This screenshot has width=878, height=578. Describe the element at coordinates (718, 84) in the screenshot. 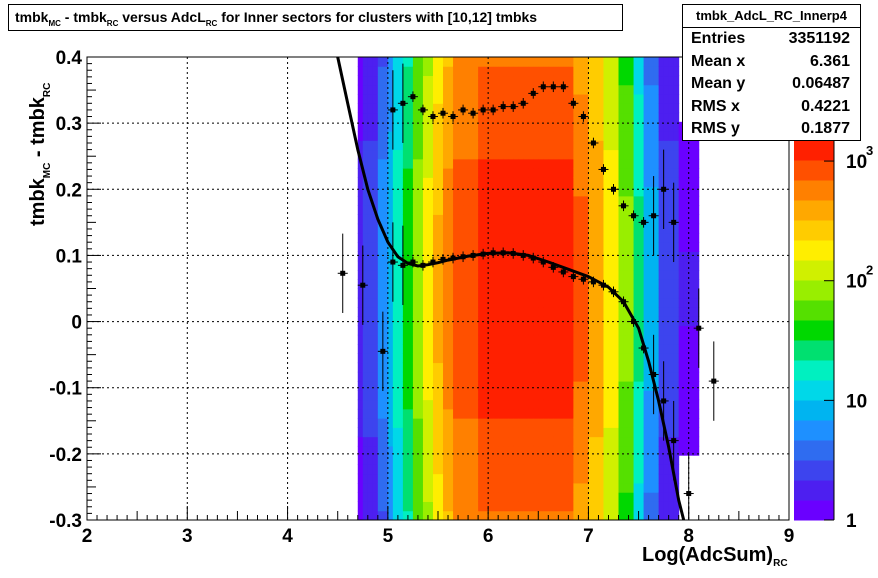

I see `stats-label: Mean y` at that location.